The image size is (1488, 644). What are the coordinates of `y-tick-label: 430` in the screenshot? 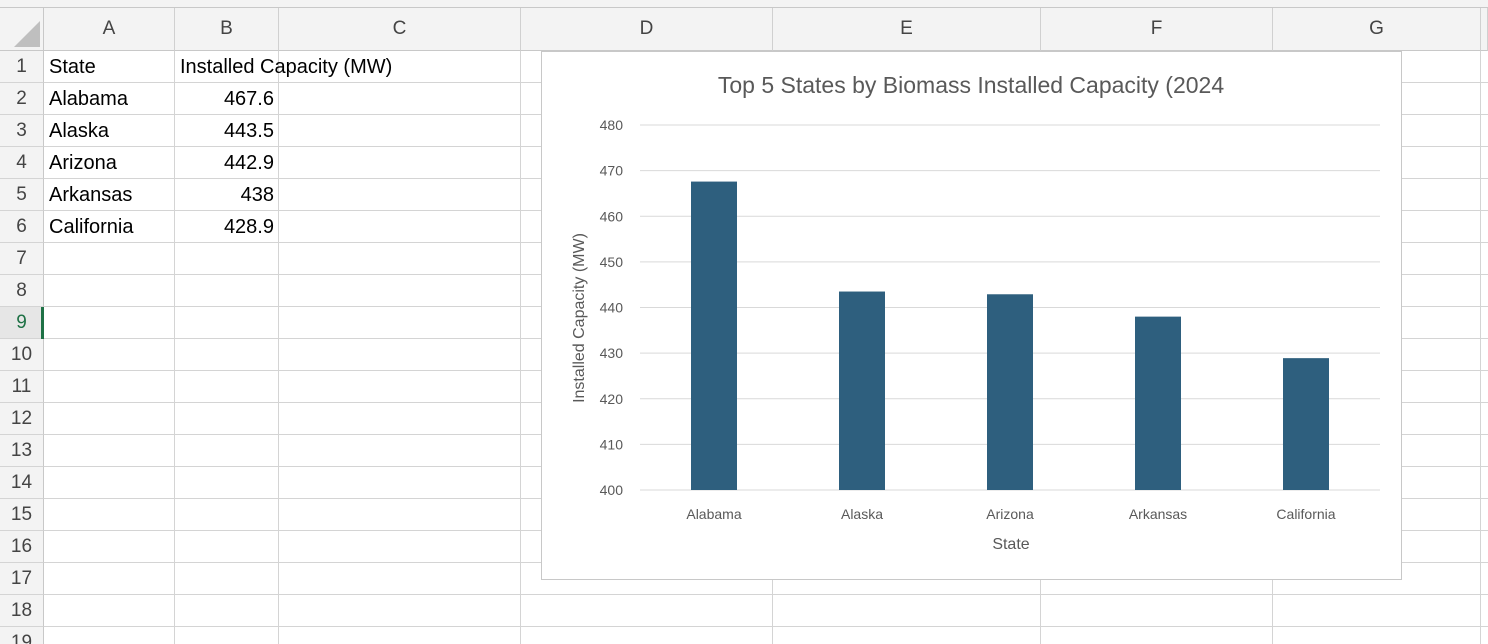 It's located at (612, 353).